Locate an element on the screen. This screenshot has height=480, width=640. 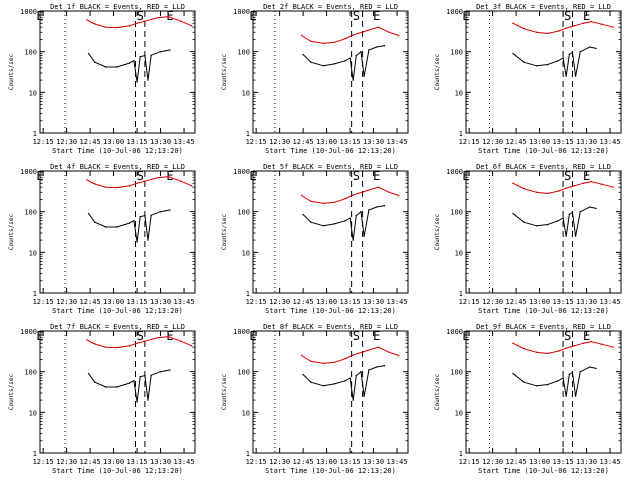
x-tick-label: 13:45 is located at coordinates (397, 462).